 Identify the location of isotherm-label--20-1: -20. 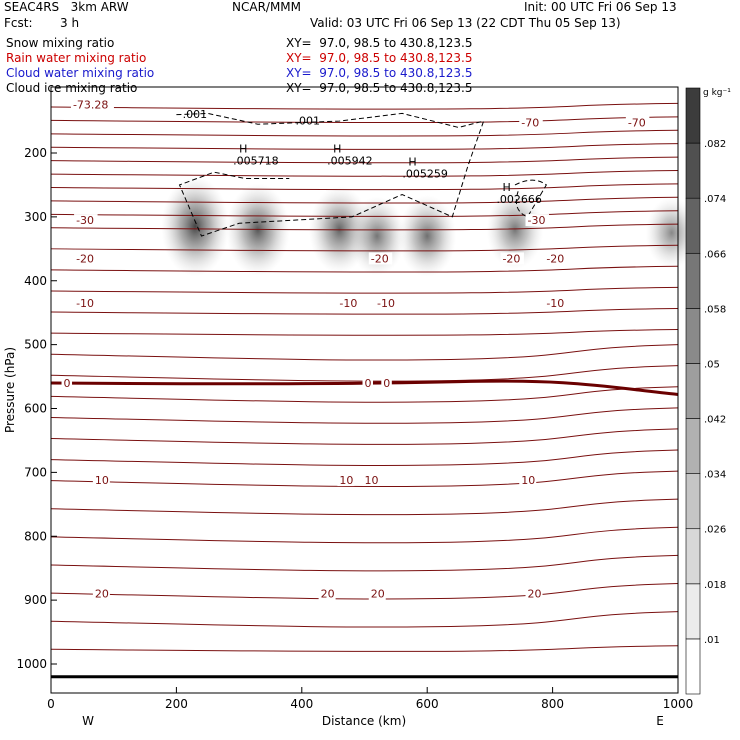
(380, 258).